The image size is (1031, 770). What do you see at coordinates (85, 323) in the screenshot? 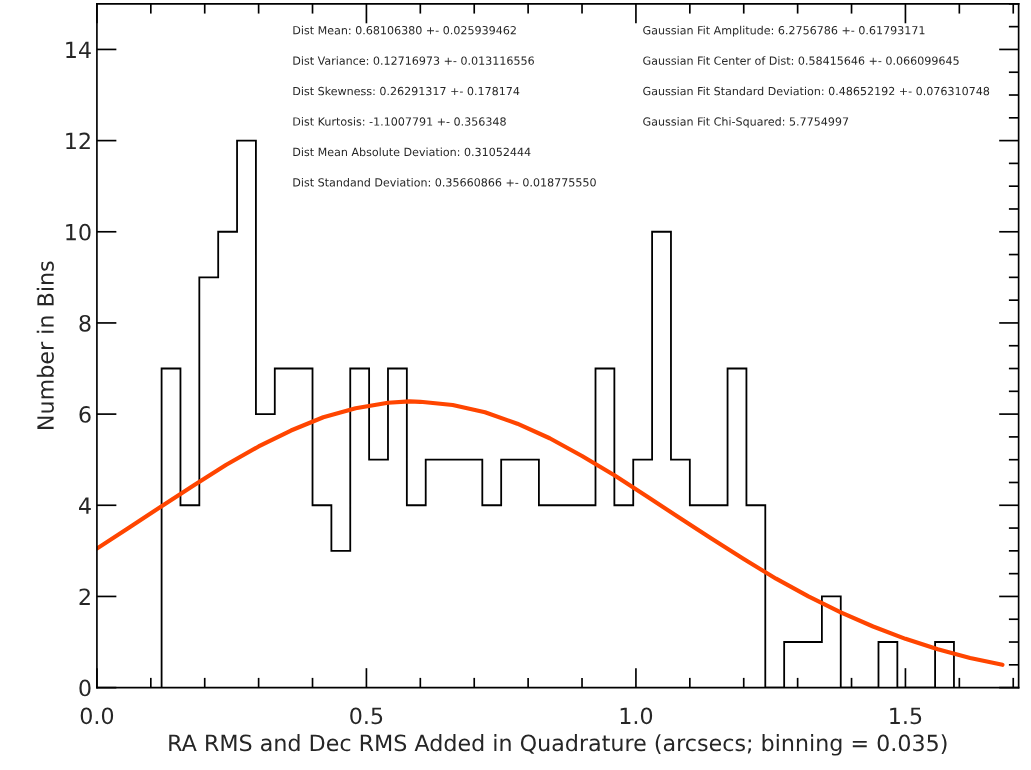
I see `y-tick-label: 8` at bounding box center [85, 323].